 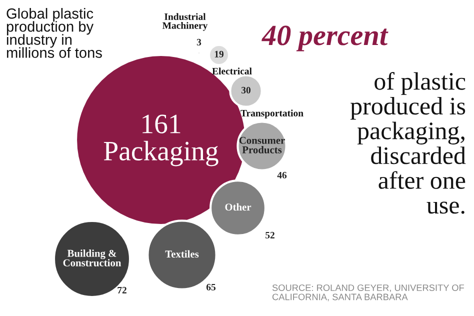 I want to click on category-label: Packaging, so click(x=161, y=153).